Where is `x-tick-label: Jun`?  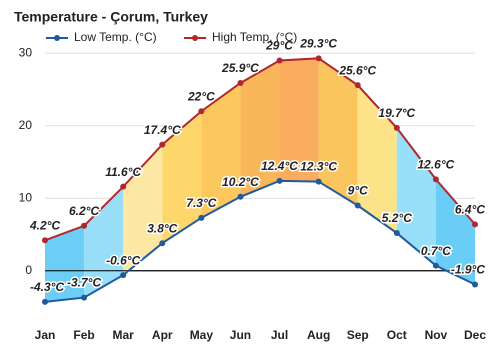 x-tick-label: Jun is located at coordinates (240, 335).